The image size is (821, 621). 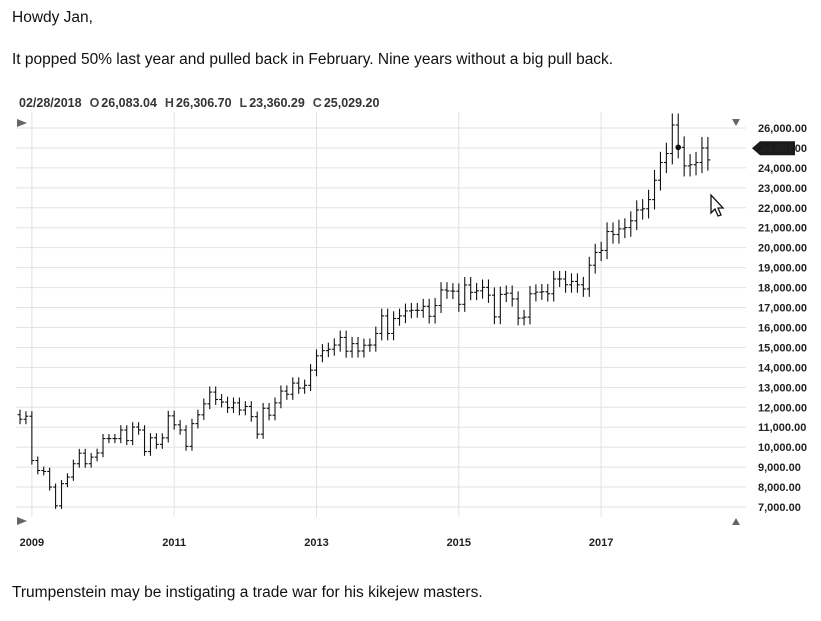 I want to click on high-key: H, so click(x=169, y=103).